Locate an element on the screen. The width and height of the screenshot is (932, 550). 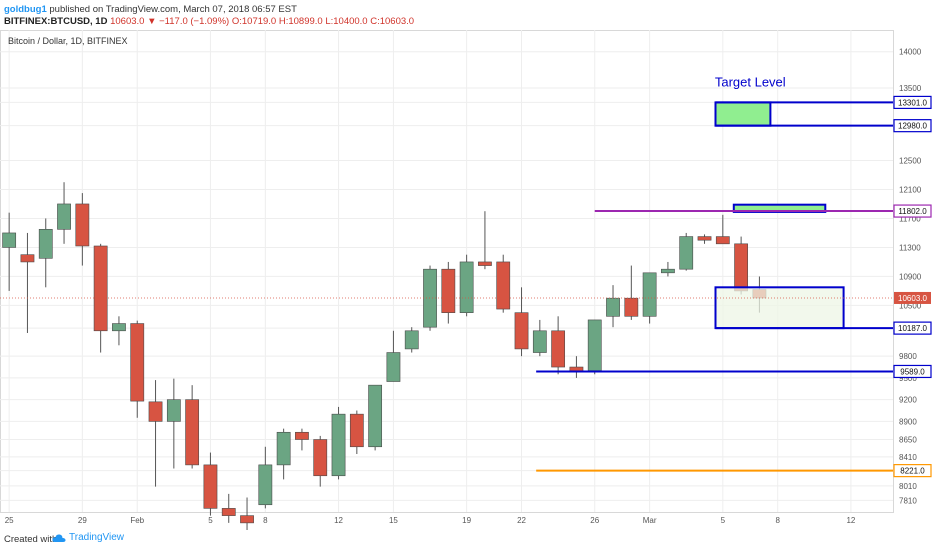
author-link: goldbug1 is located at coordinates (25, 9).